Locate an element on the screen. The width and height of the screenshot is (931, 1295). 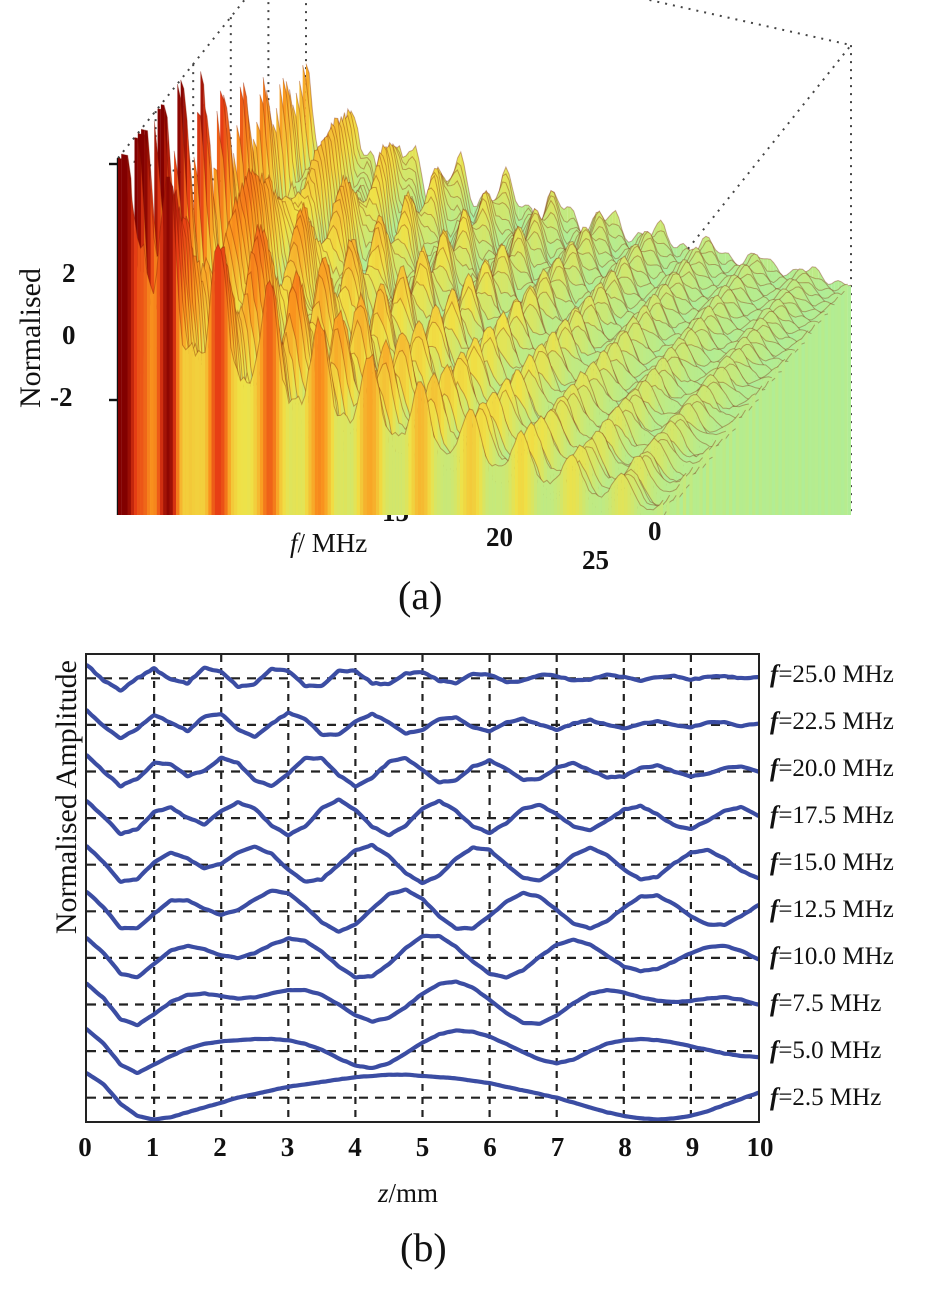
panel-a-ztick-minus2: -2 is located at coordinates (61, 397).